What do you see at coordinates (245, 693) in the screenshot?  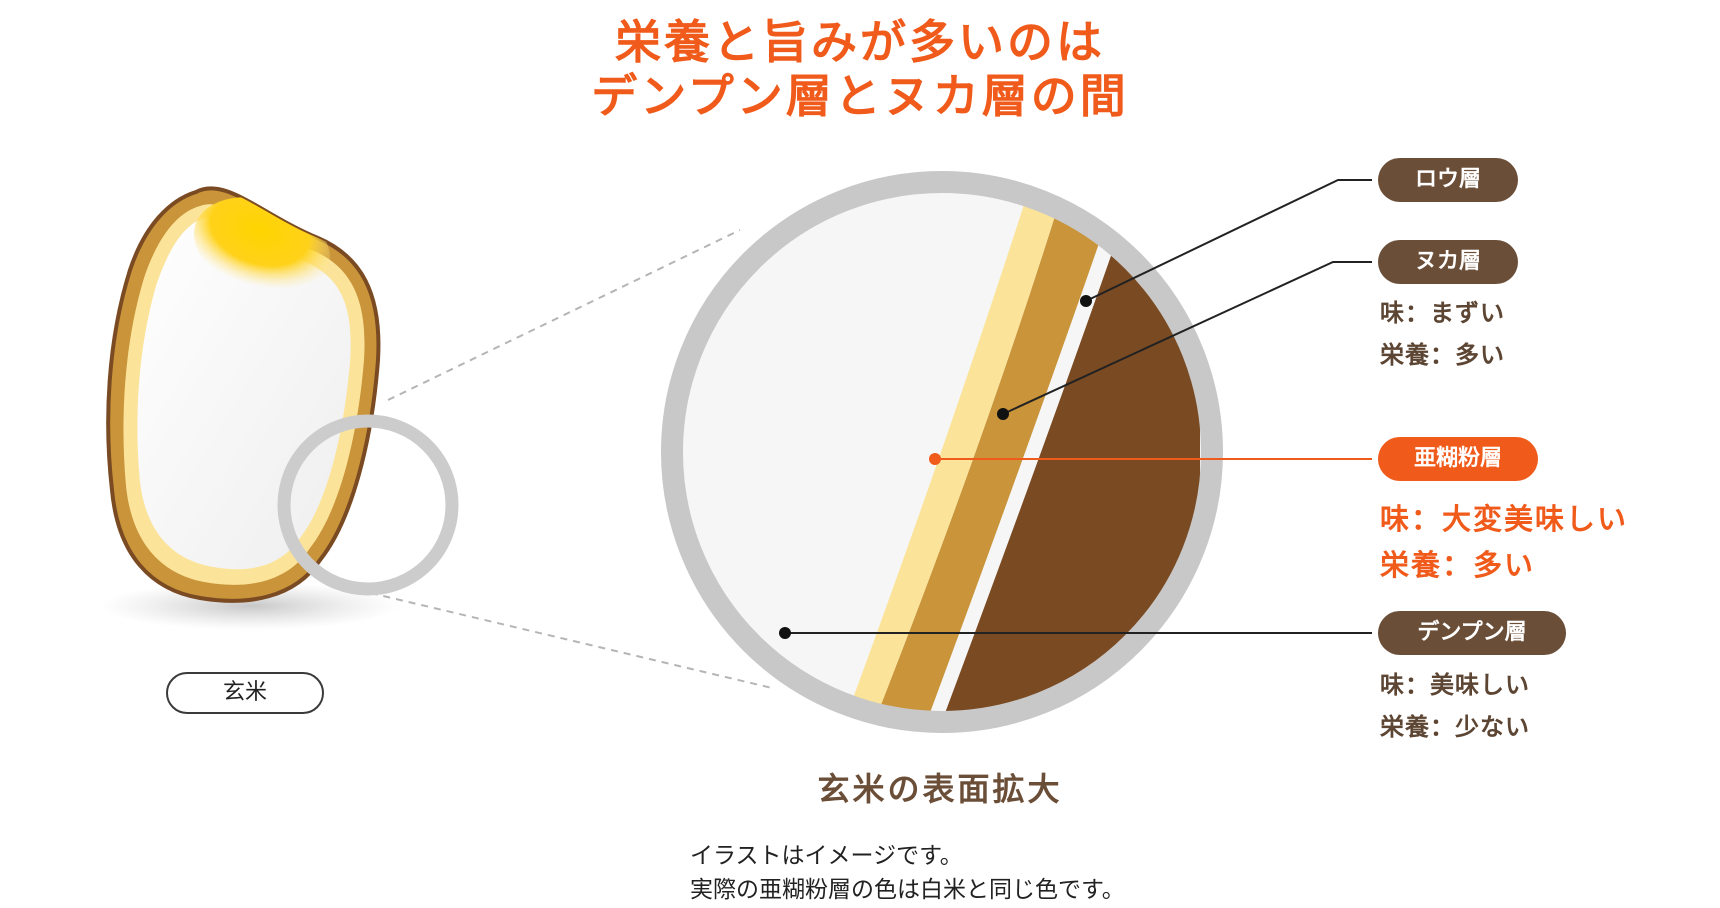 I see `rice-label: 玄米` at bounding box center [245, 693].